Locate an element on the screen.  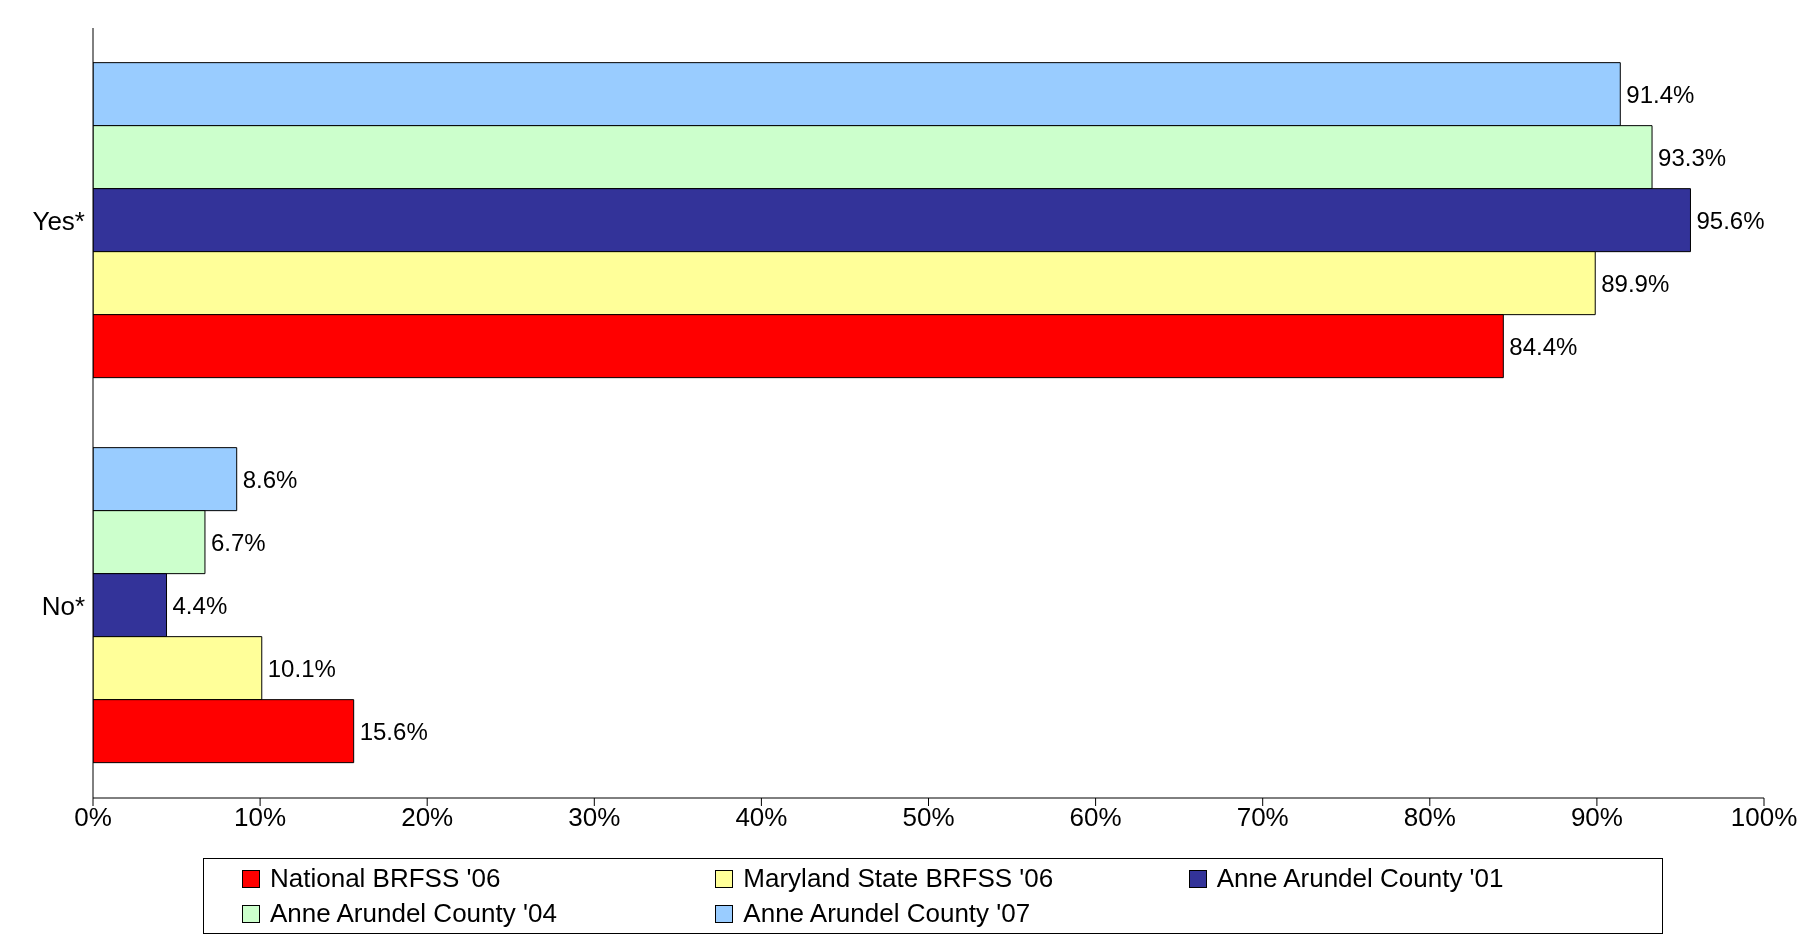
legend-label: Anne Arundel County '07 is located at coordinates (887, 913).